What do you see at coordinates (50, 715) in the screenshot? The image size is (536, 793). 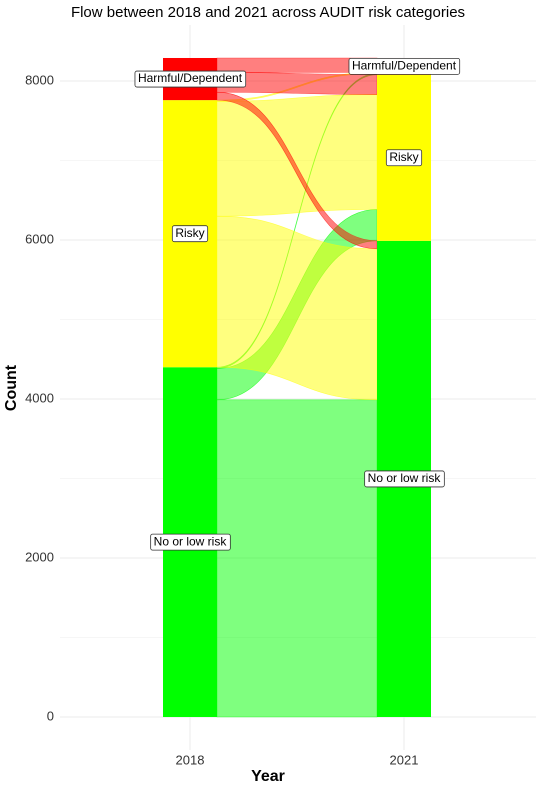 I see `y-tick-label: 0` at bounding box center [50, 715].